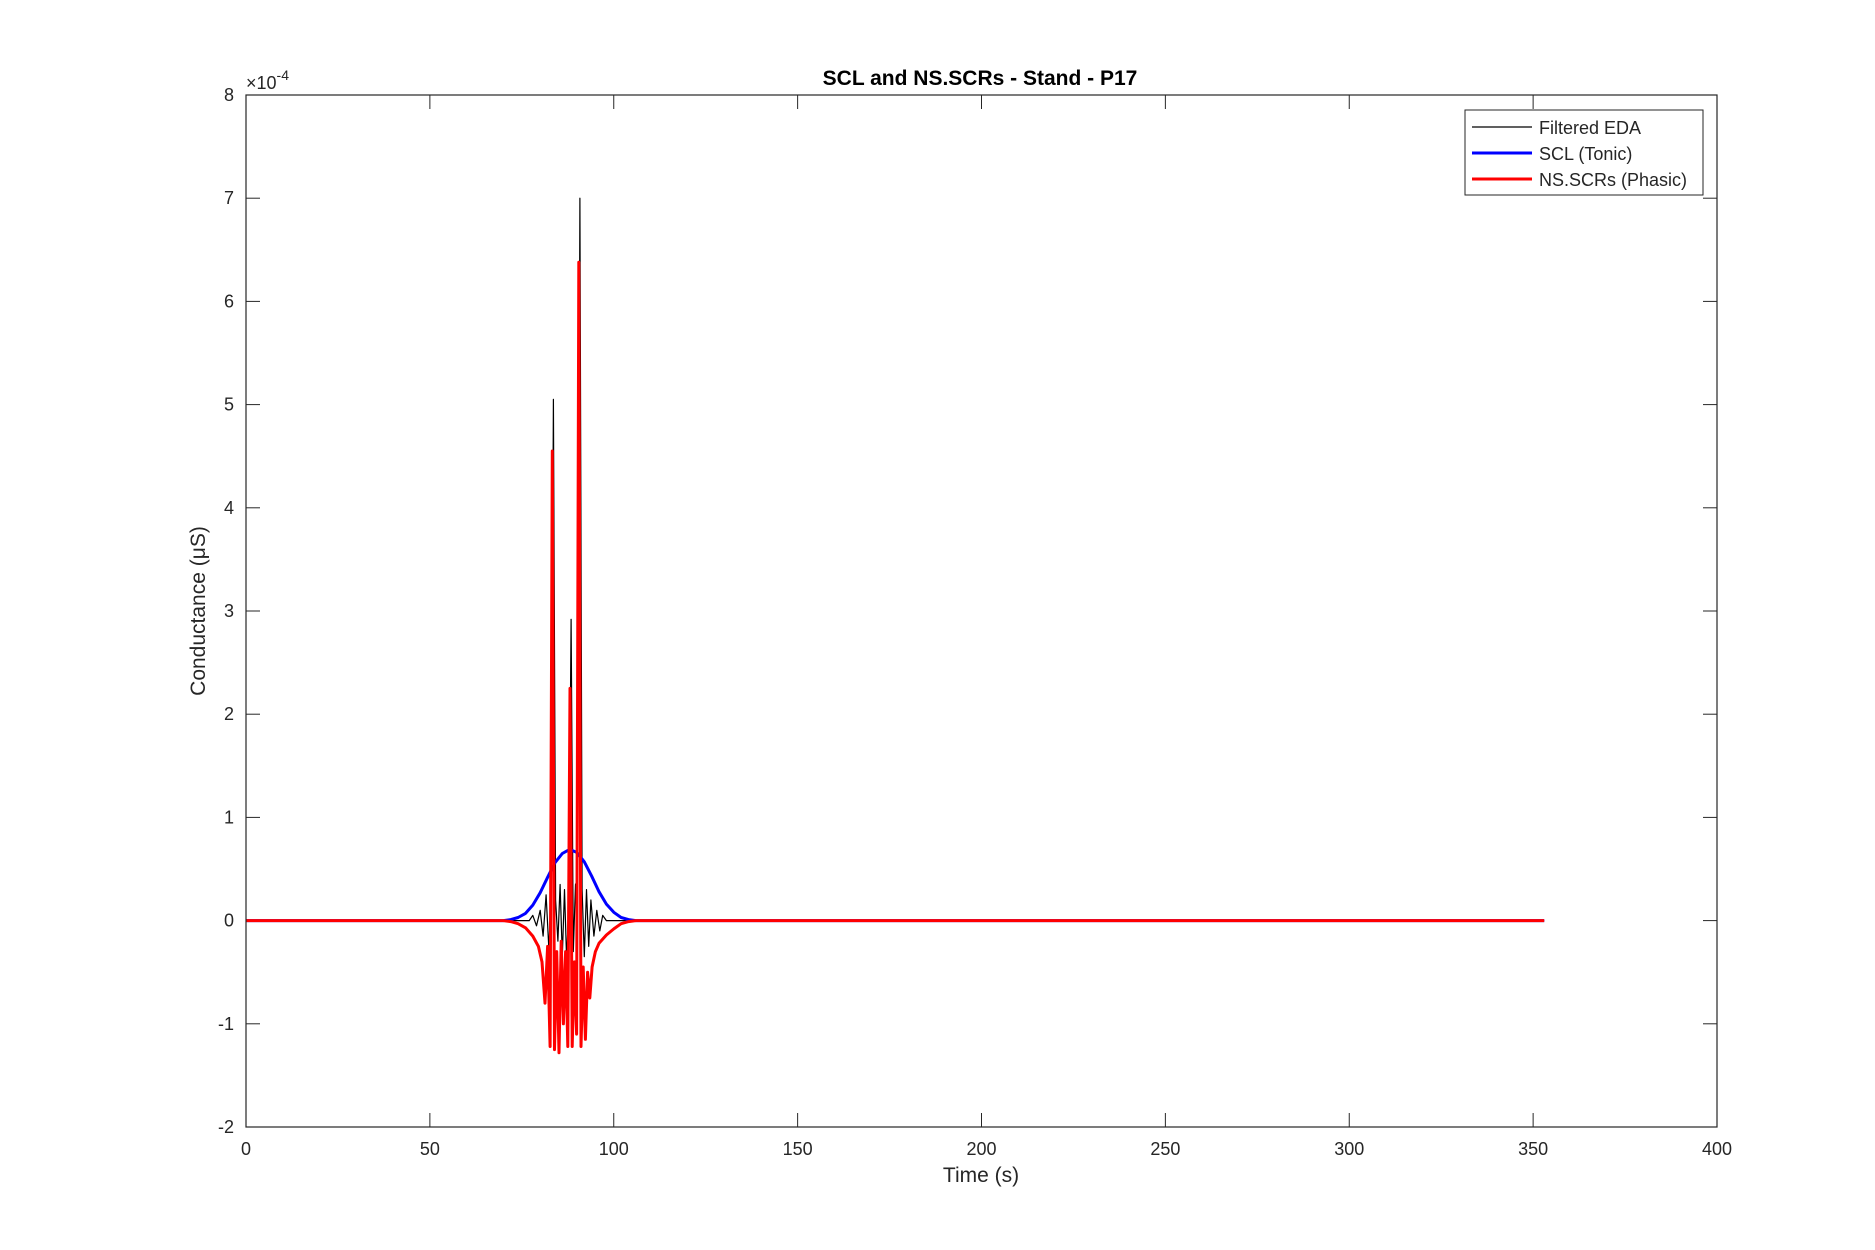 The image size is (1875, 1250). I want to click on y-tick-label: -1, so click(226, 1024).